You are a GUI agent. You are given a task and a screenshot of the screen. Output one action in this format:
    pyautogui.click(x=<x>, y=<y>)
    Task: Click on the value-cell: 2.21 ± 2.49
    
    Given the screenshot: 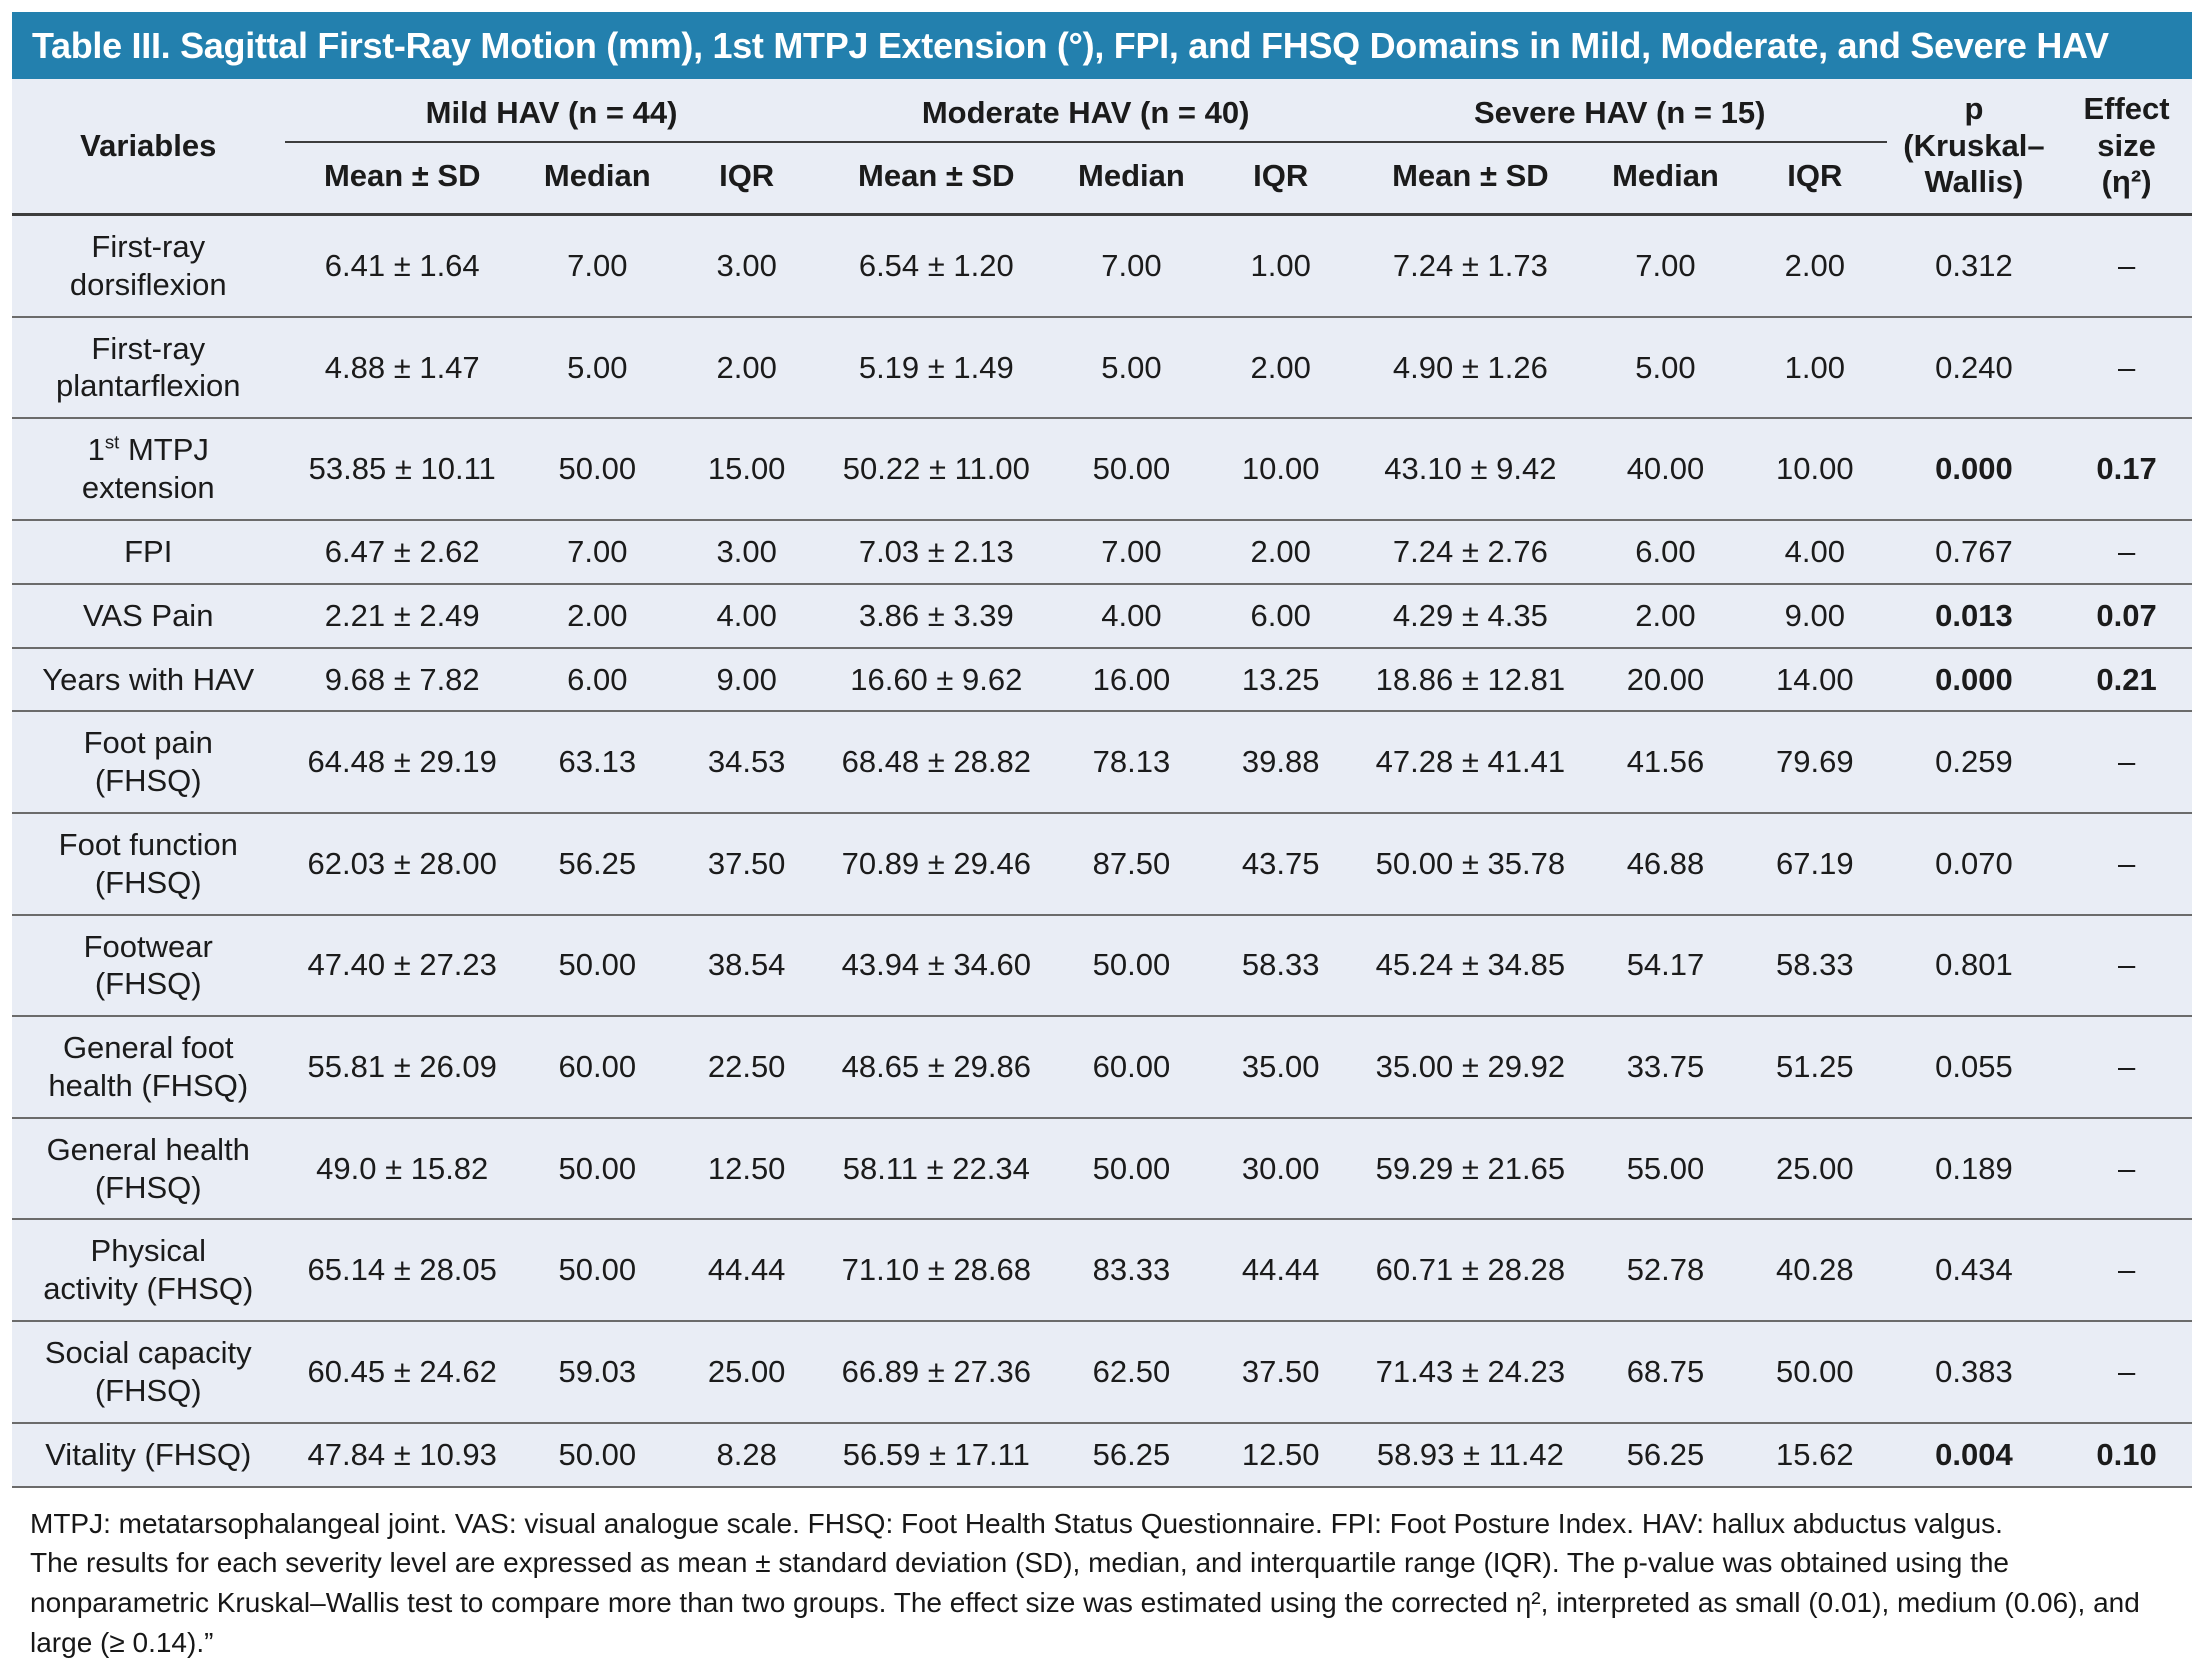 What is the action you would take?
    pyautogui.click(x=402, y=615)
    